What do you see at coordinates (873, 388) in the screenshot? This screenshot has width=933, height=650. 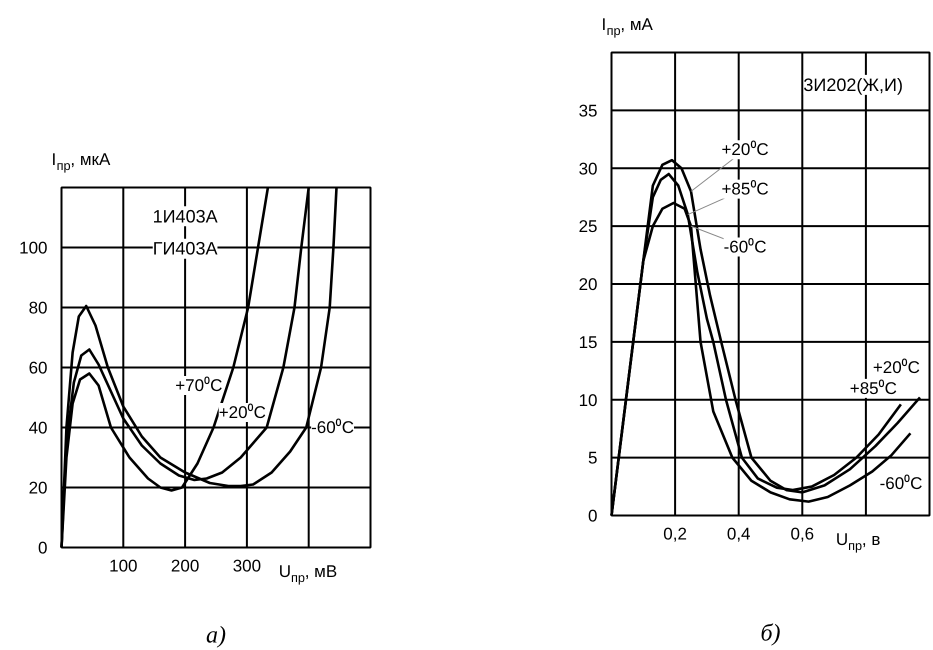 I see `series-label: +85⁰C` at bounding box center [873, 388].